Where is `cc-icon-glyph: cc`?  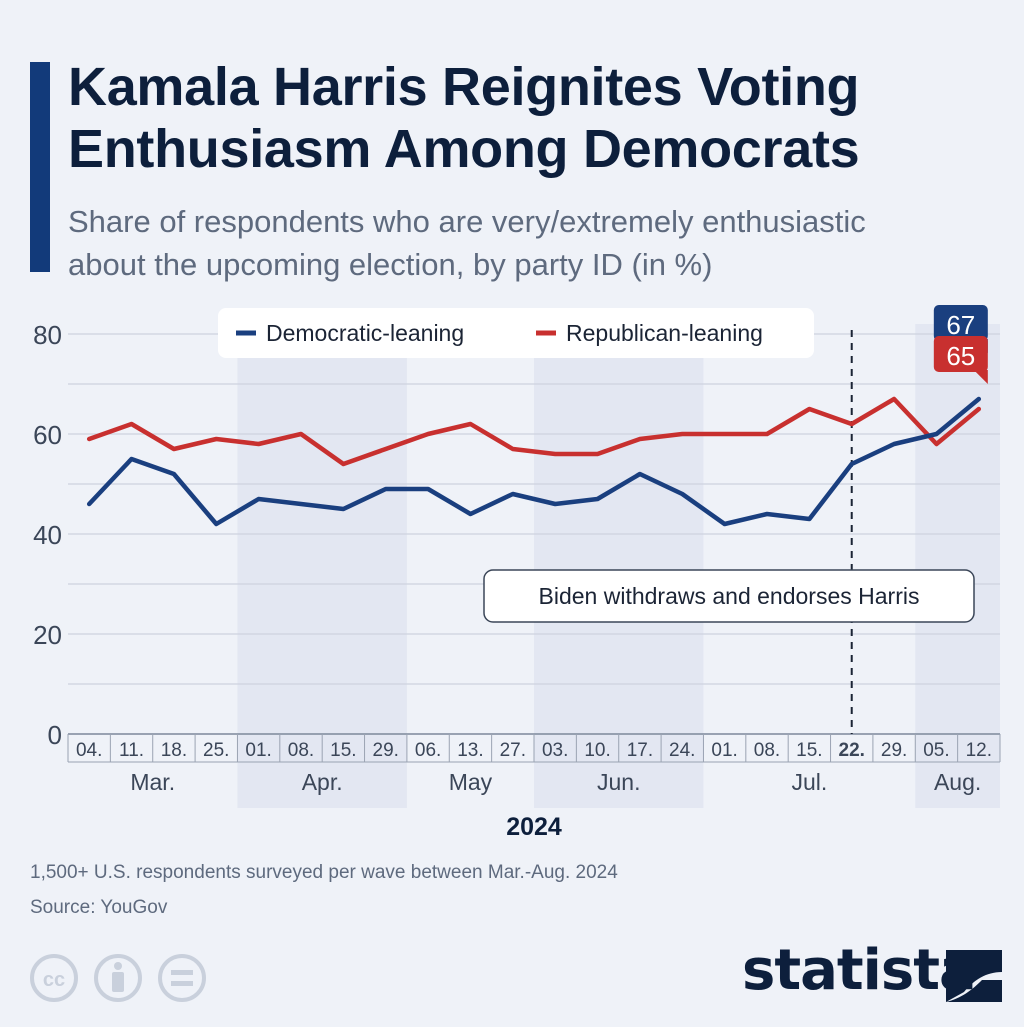 cc-icon-glyph: cc is located at coordinates (54, 980).